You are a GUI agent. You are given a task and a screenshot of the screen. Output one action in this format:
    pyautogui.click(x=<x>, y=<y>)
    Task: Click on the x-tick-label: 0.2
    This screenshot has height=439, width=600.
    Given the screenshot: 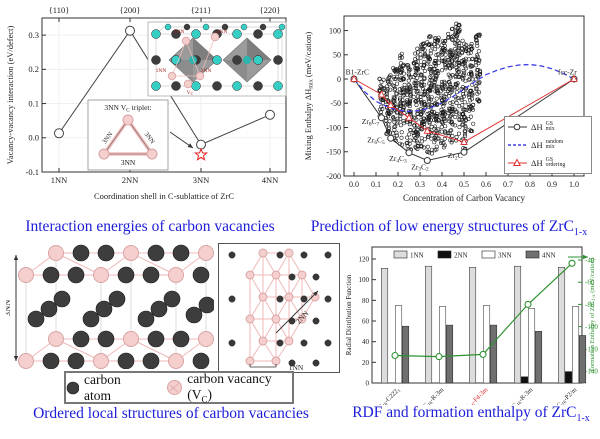 What is the action you would take?
    pyautogui.click(x=398, y=184)
    